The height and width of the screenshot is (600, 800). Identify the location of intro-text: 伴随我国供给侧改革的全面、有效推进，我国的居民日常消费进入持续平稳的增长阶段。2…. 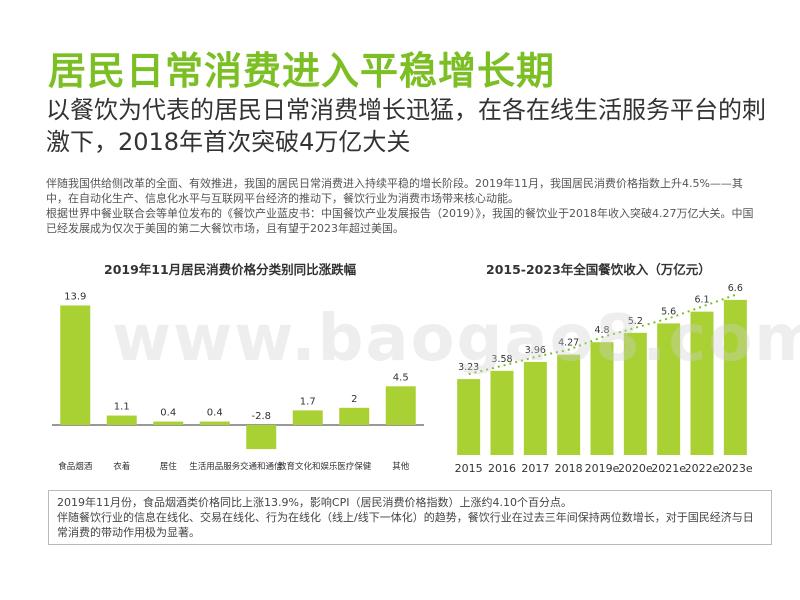
(402, 206).